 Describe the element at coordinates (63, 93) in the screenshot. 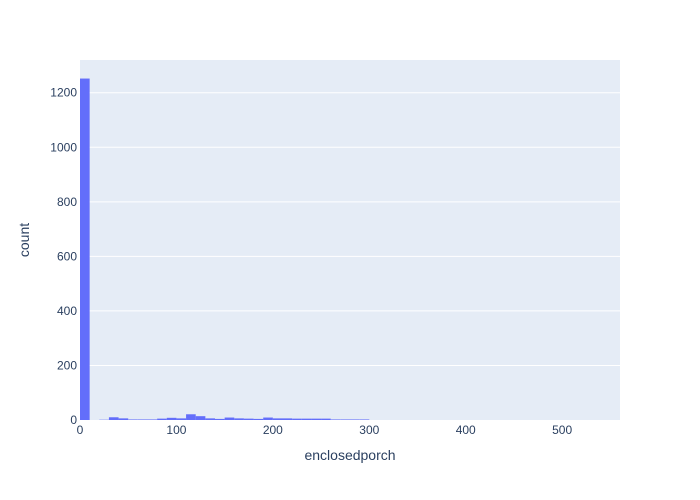

I see `y-tick-label: 1200` at that location.